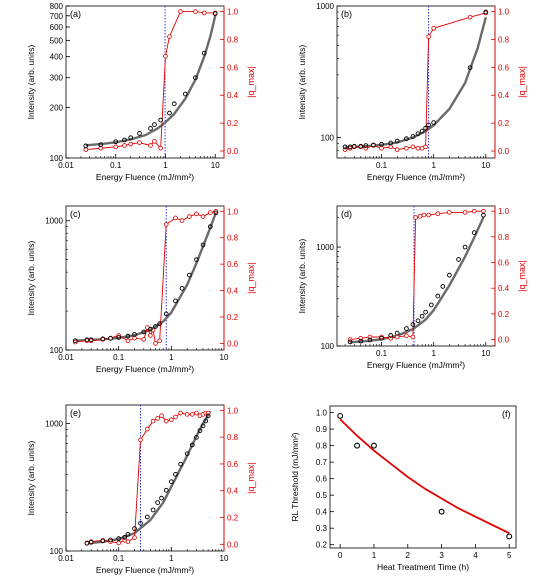 The height and width of the screenshot is (586, 550). Describe the element at coordinates (423, 567) in the screenshot. I see `x-axis-label: Heat Treatment Time (h)` at that location.